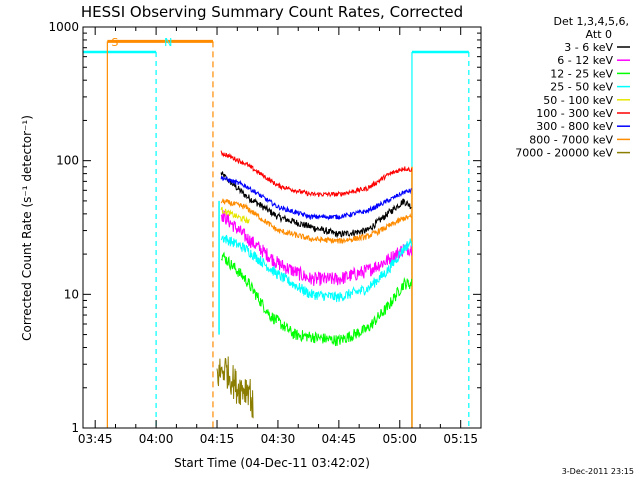  I want to click on x-tick-label: 03:45, so click(95, 439).